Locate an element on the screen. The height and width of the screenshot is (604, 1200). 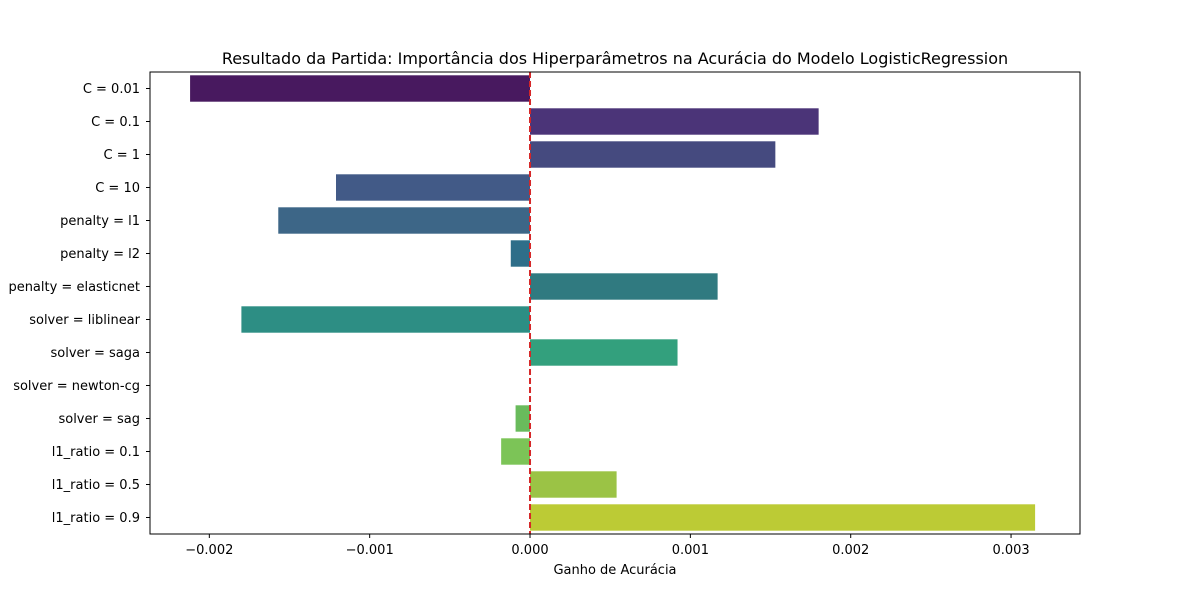
y-tick-label: l1_ratio = 0.5 is located at coordinates (96, 485).